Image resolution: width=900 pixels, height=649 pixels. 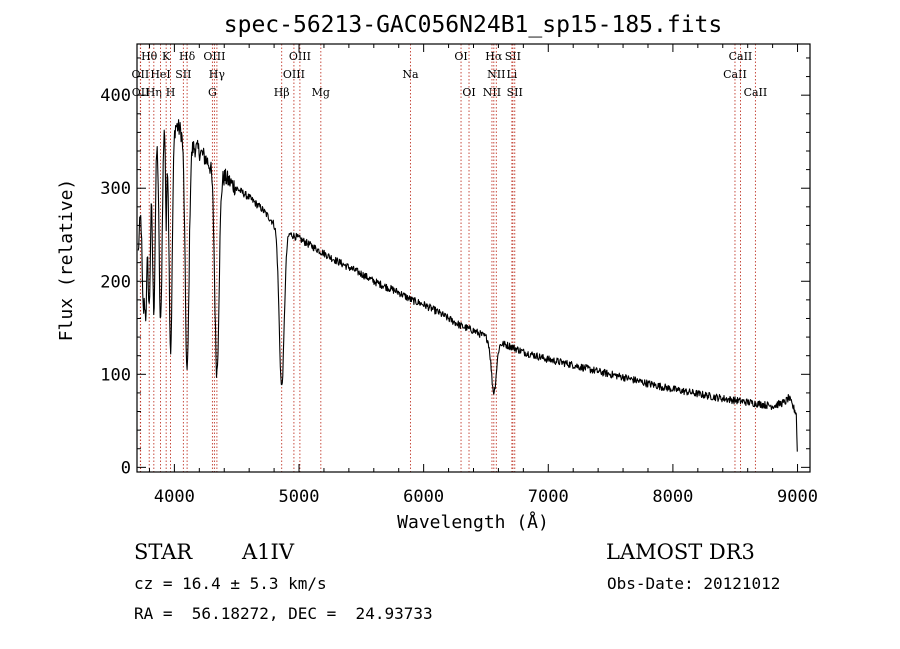 What do you see at coordinates (115, 189) in the screenshot?
I see `y-tick-label: 300` at bounding box center [115, 189].